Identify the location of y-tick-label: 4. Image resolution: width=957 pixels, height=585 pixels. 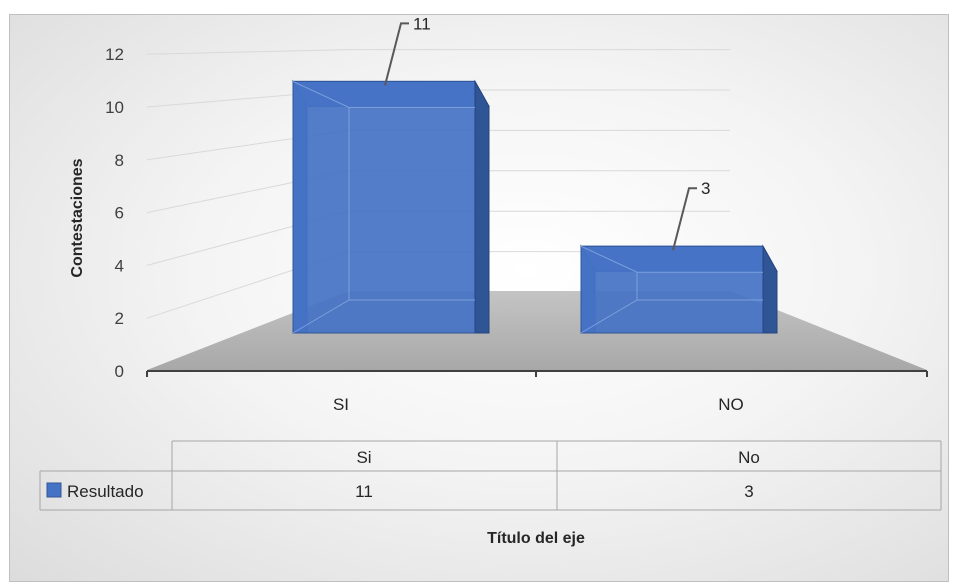
(119, 265).